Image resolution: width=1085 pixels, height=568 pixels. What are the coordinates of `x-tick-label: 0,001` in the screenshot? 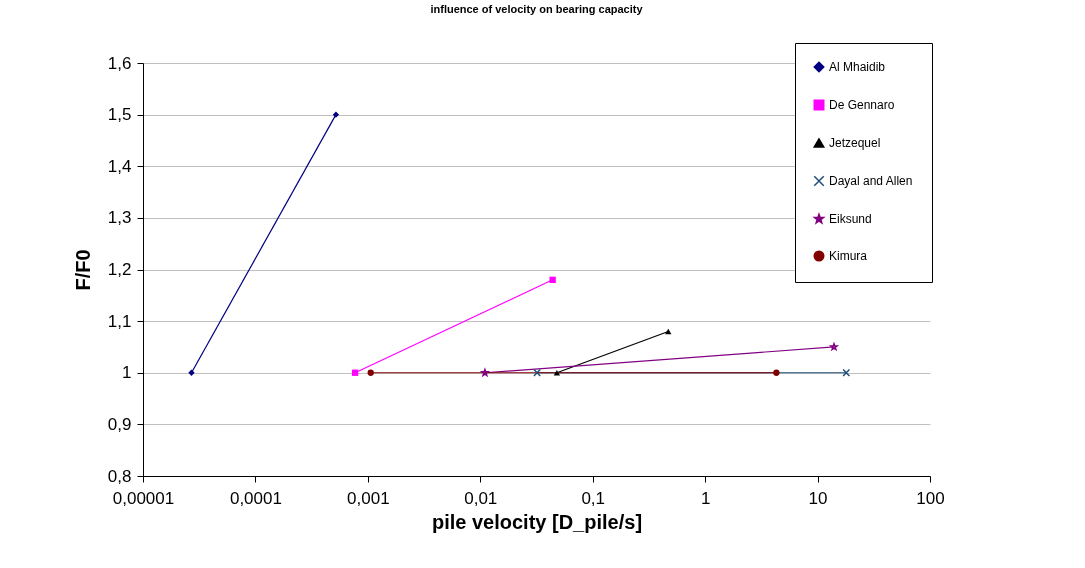 It's located at (368, 498).